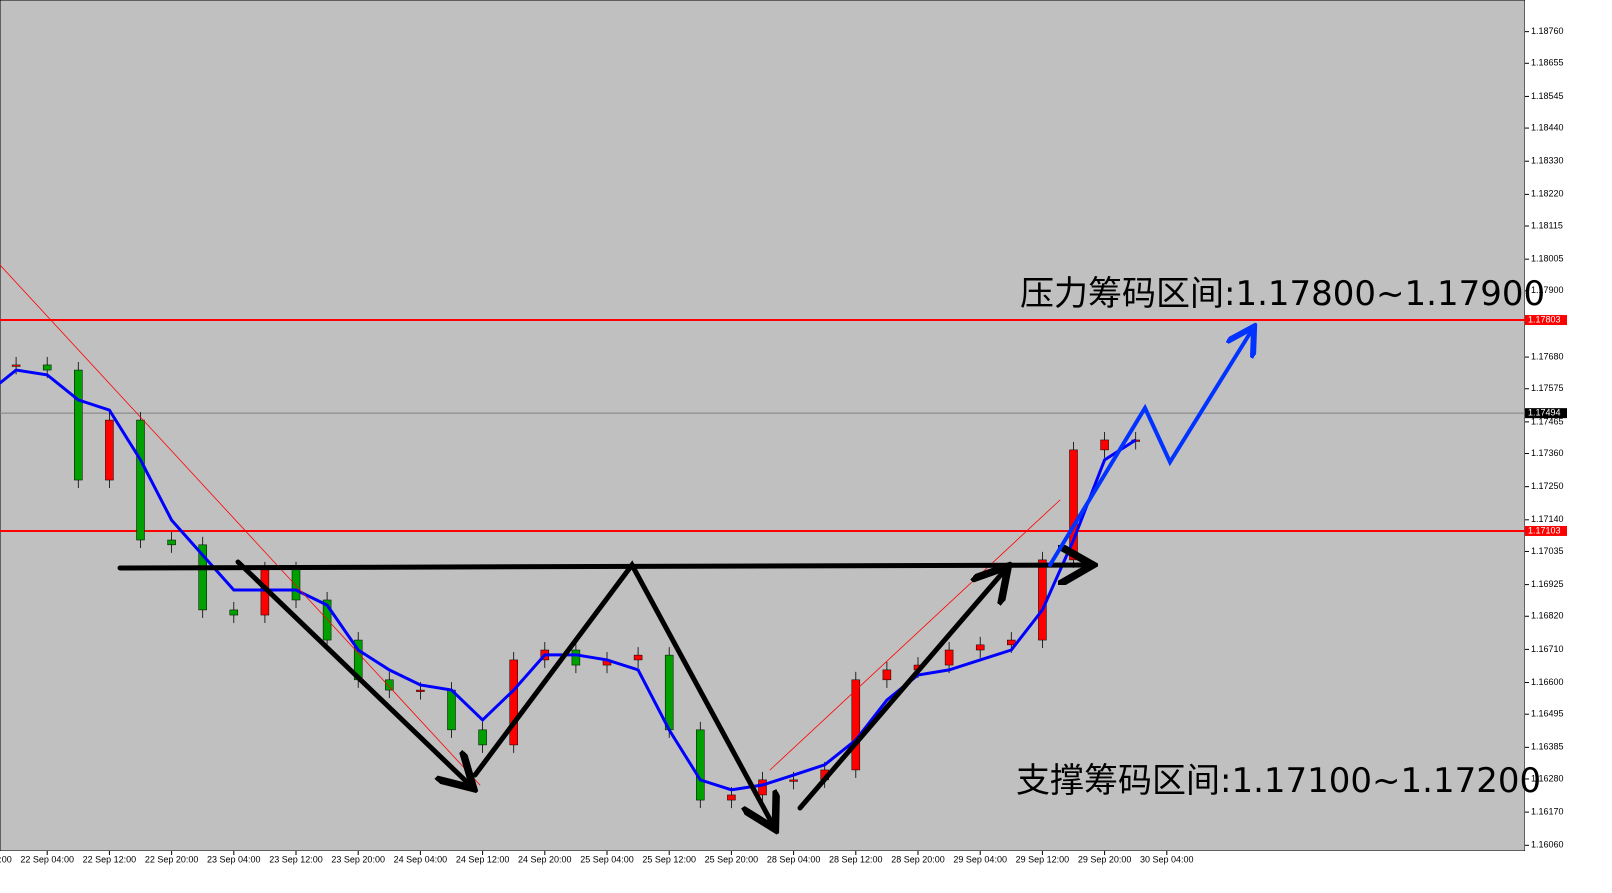  What do you see at coordinates (1547, 812) in the screenshot?
I see `y-tick-label: 1.16170` at bounding box center [1547, 812].